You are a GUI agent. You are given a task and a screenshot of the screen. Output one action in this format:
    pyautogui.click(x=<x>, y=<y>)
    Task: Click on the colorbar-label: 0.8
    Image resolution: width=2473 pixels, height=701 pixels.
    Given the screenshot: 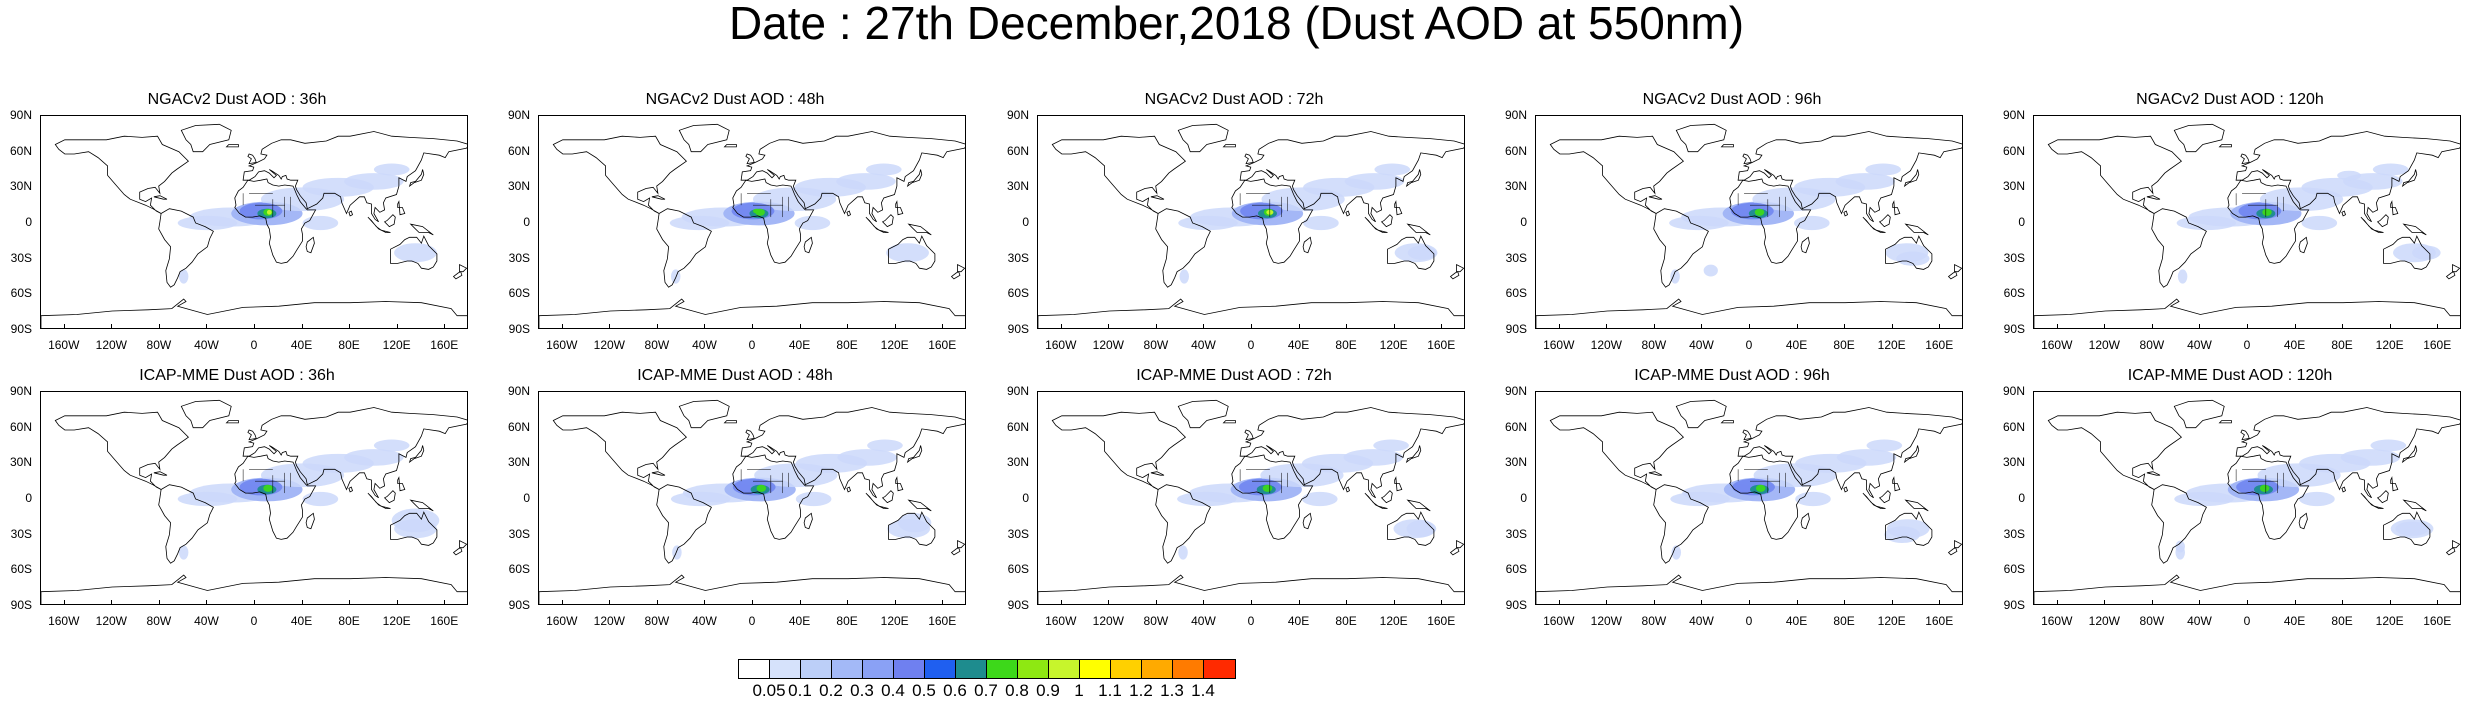 What is the action you would take?
    pyautogui.click(x=1017, y=690)
    